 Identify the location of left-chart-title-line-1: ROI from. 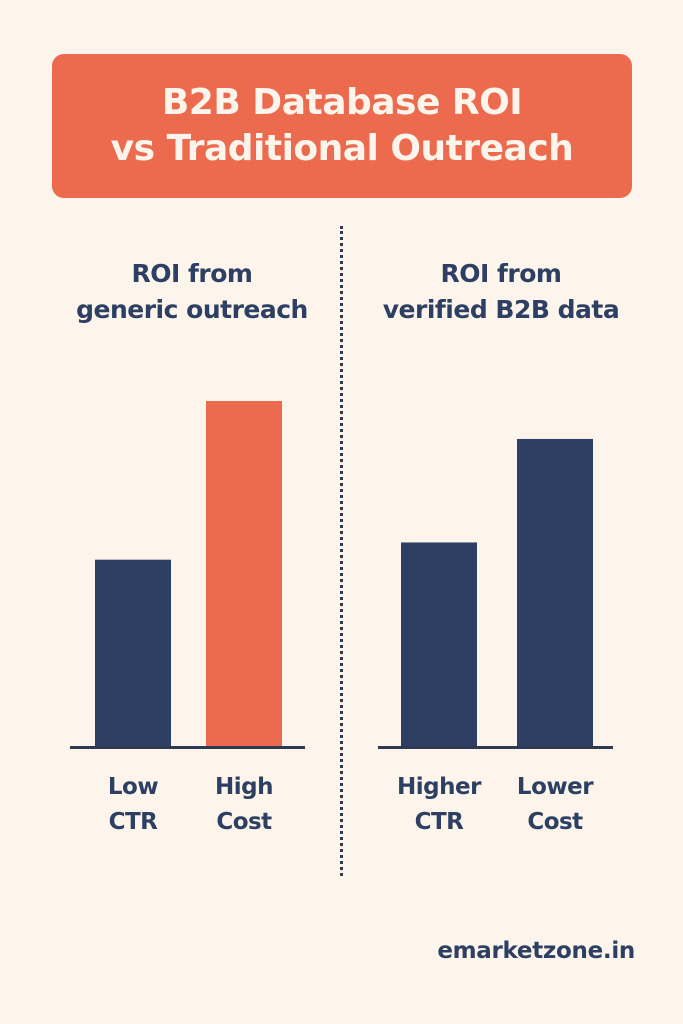
(192, 273).